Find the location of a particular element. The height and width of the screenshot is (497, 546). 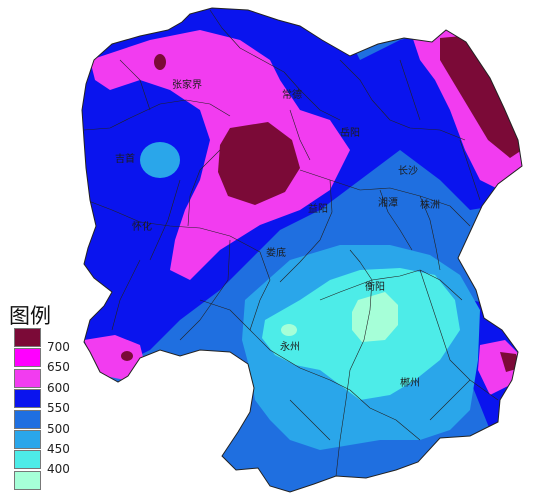

city-label-zhuzhou: 株洲 is located at coordinates (430, 204).